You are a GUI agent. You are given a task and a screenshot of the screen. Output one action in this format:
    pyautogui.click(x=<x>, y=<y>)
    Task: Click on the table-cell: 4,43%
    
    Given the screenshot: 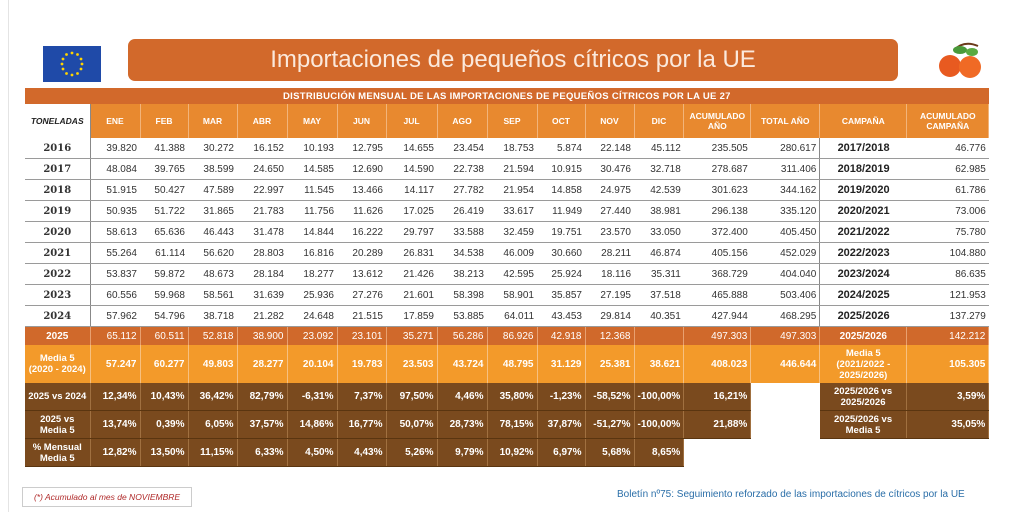 What is the action you would take?
    pyautogui.click(x=362, y=452)
    